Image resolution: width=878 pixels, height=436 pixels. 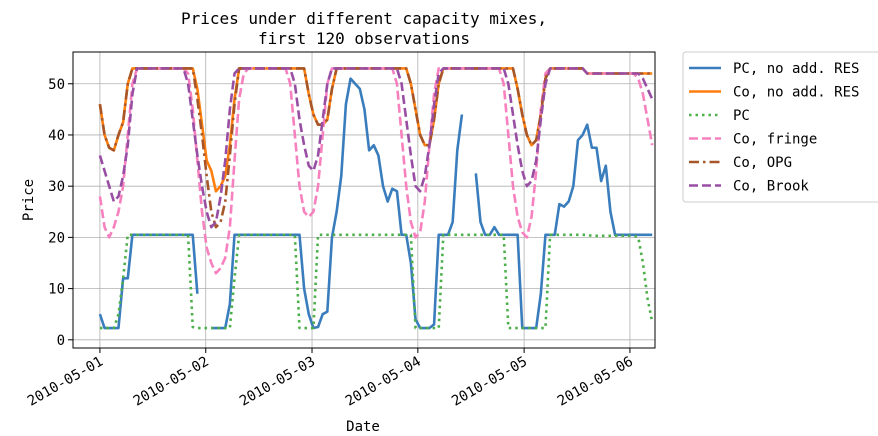 I want to click on y-tick-label: 50, so click(x=56, y=85).